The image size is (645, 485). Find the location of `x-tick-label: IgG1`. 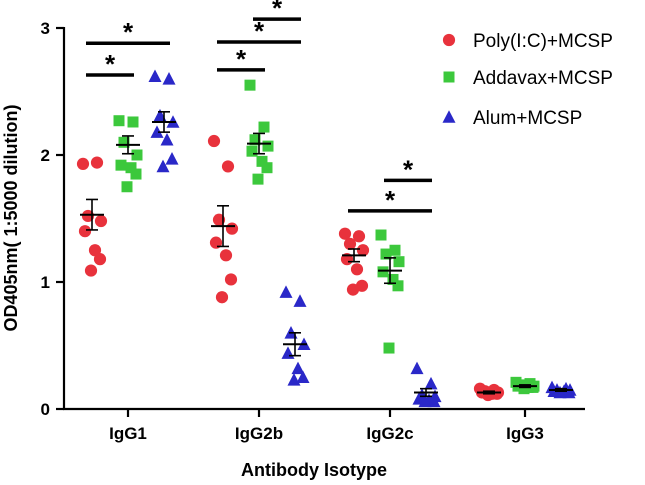

x-tick-label: IgG1 is located at coordinates (128, 433).